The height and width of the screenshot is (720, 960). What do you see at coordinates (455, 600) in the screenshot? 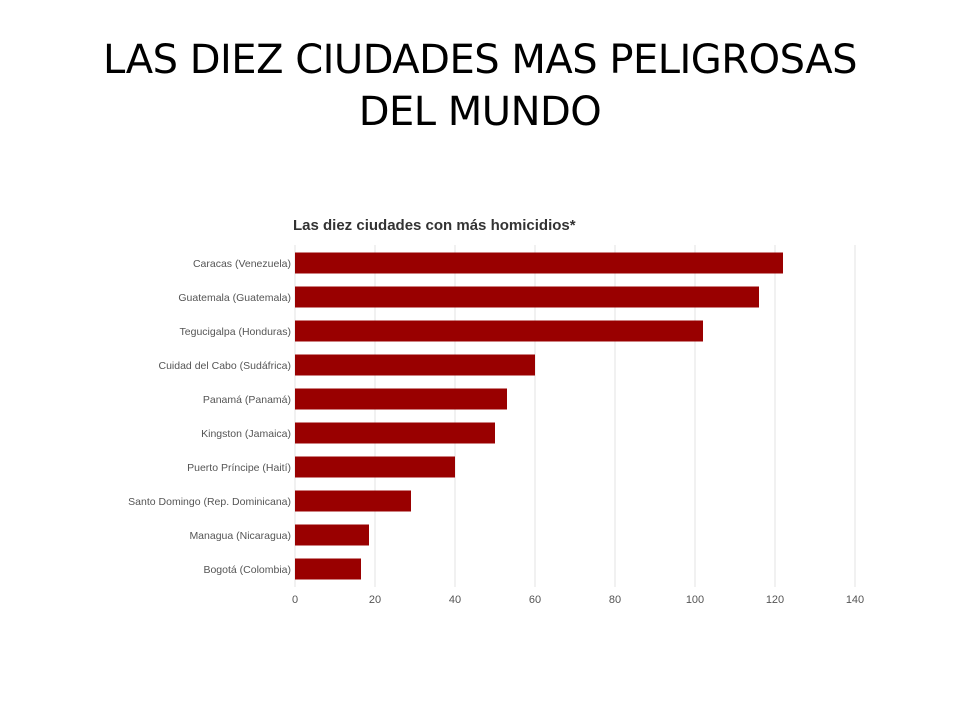
I see `x-tick-label: 40` at bounding box center [455, 600].